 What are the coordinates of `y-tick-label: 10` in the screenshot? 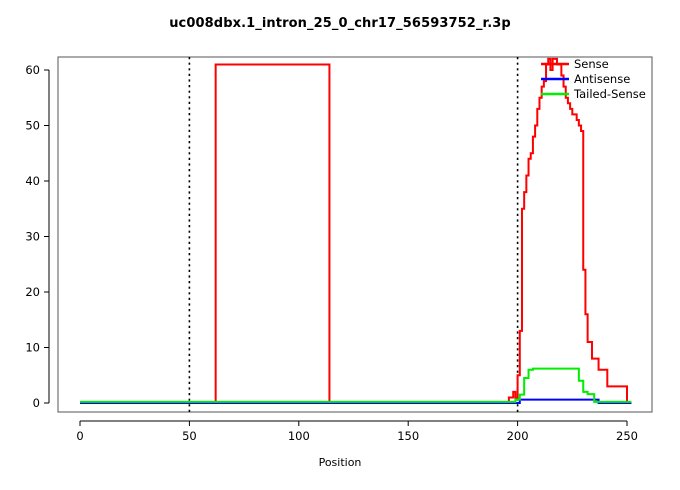 It's located at (32, 348).